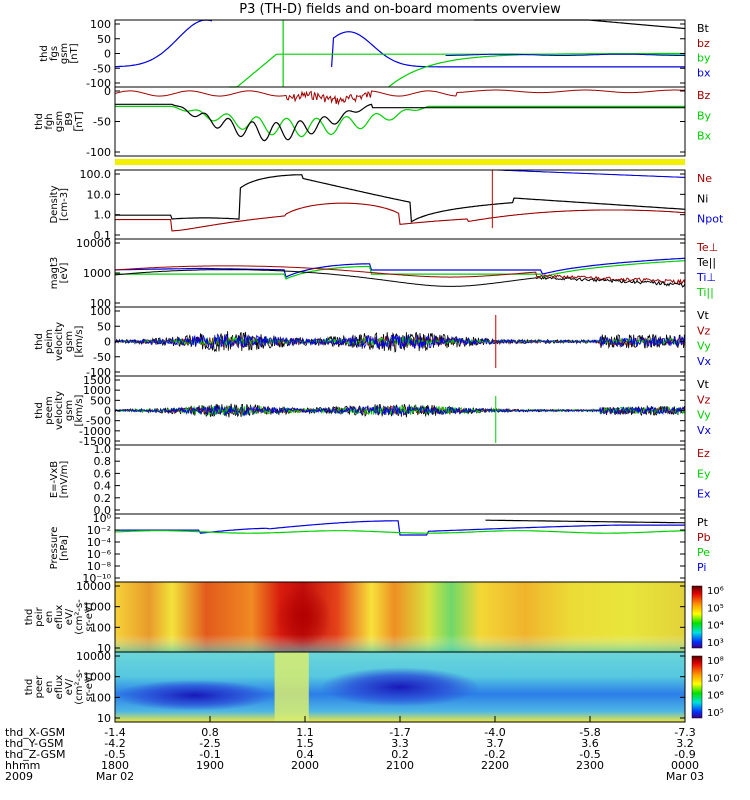 Image resolution: width=750 pixels, height=800 pixels. Describe the element at coordinates (305, 765) in the screenshot. I see `x-tick-value: 2000` at that location.